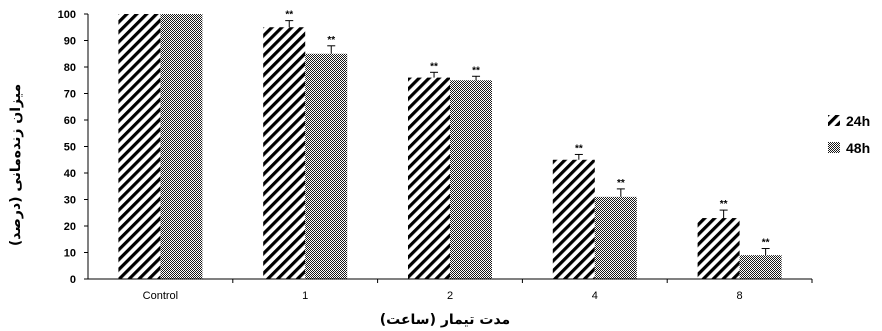 The image size is (882, 331). Describe the element at coordinates (595, 296) in the screenshot. I see `x-category-label: 4` at that location.